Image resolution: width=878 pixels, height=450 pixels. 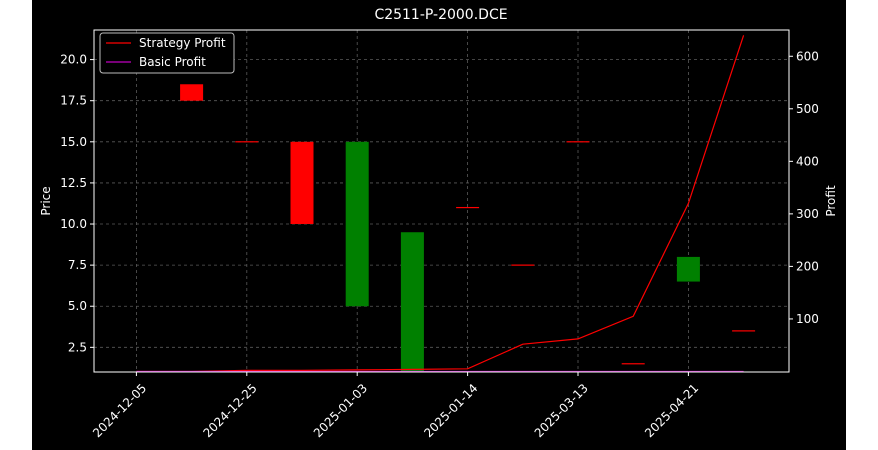 I want to click on legend: Strategy Profit Basic Profit, so click(x=167, y=53).